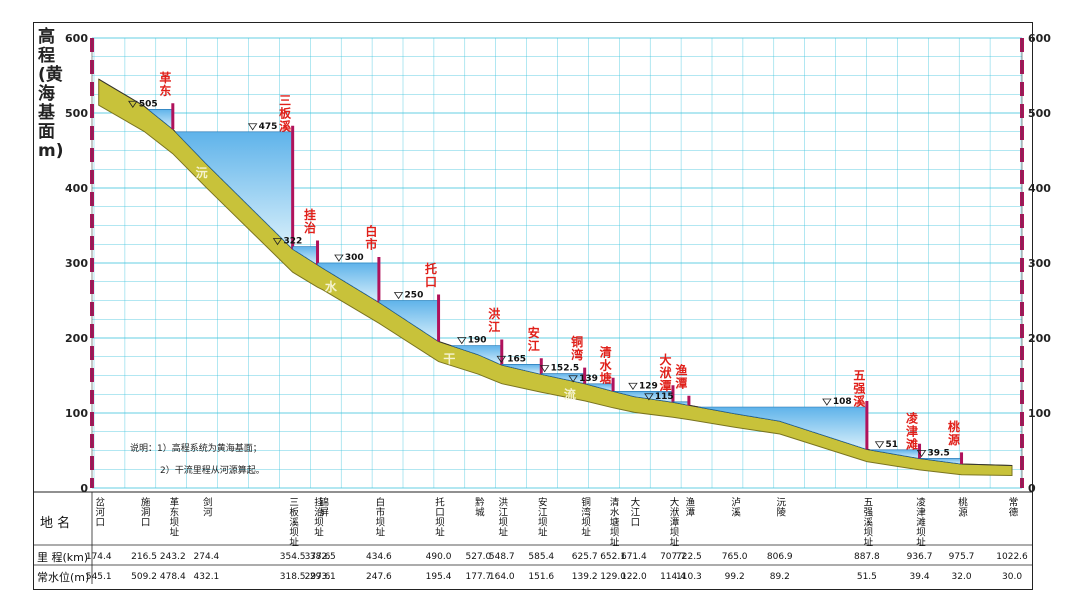 The height and width of the screenshot is (608, 1080). What do you see at coordinates (920, 539) in the screenshot?
I see `station-column: 凌津滩坝址 936.7 39.4` at bounding box center [920, 539].